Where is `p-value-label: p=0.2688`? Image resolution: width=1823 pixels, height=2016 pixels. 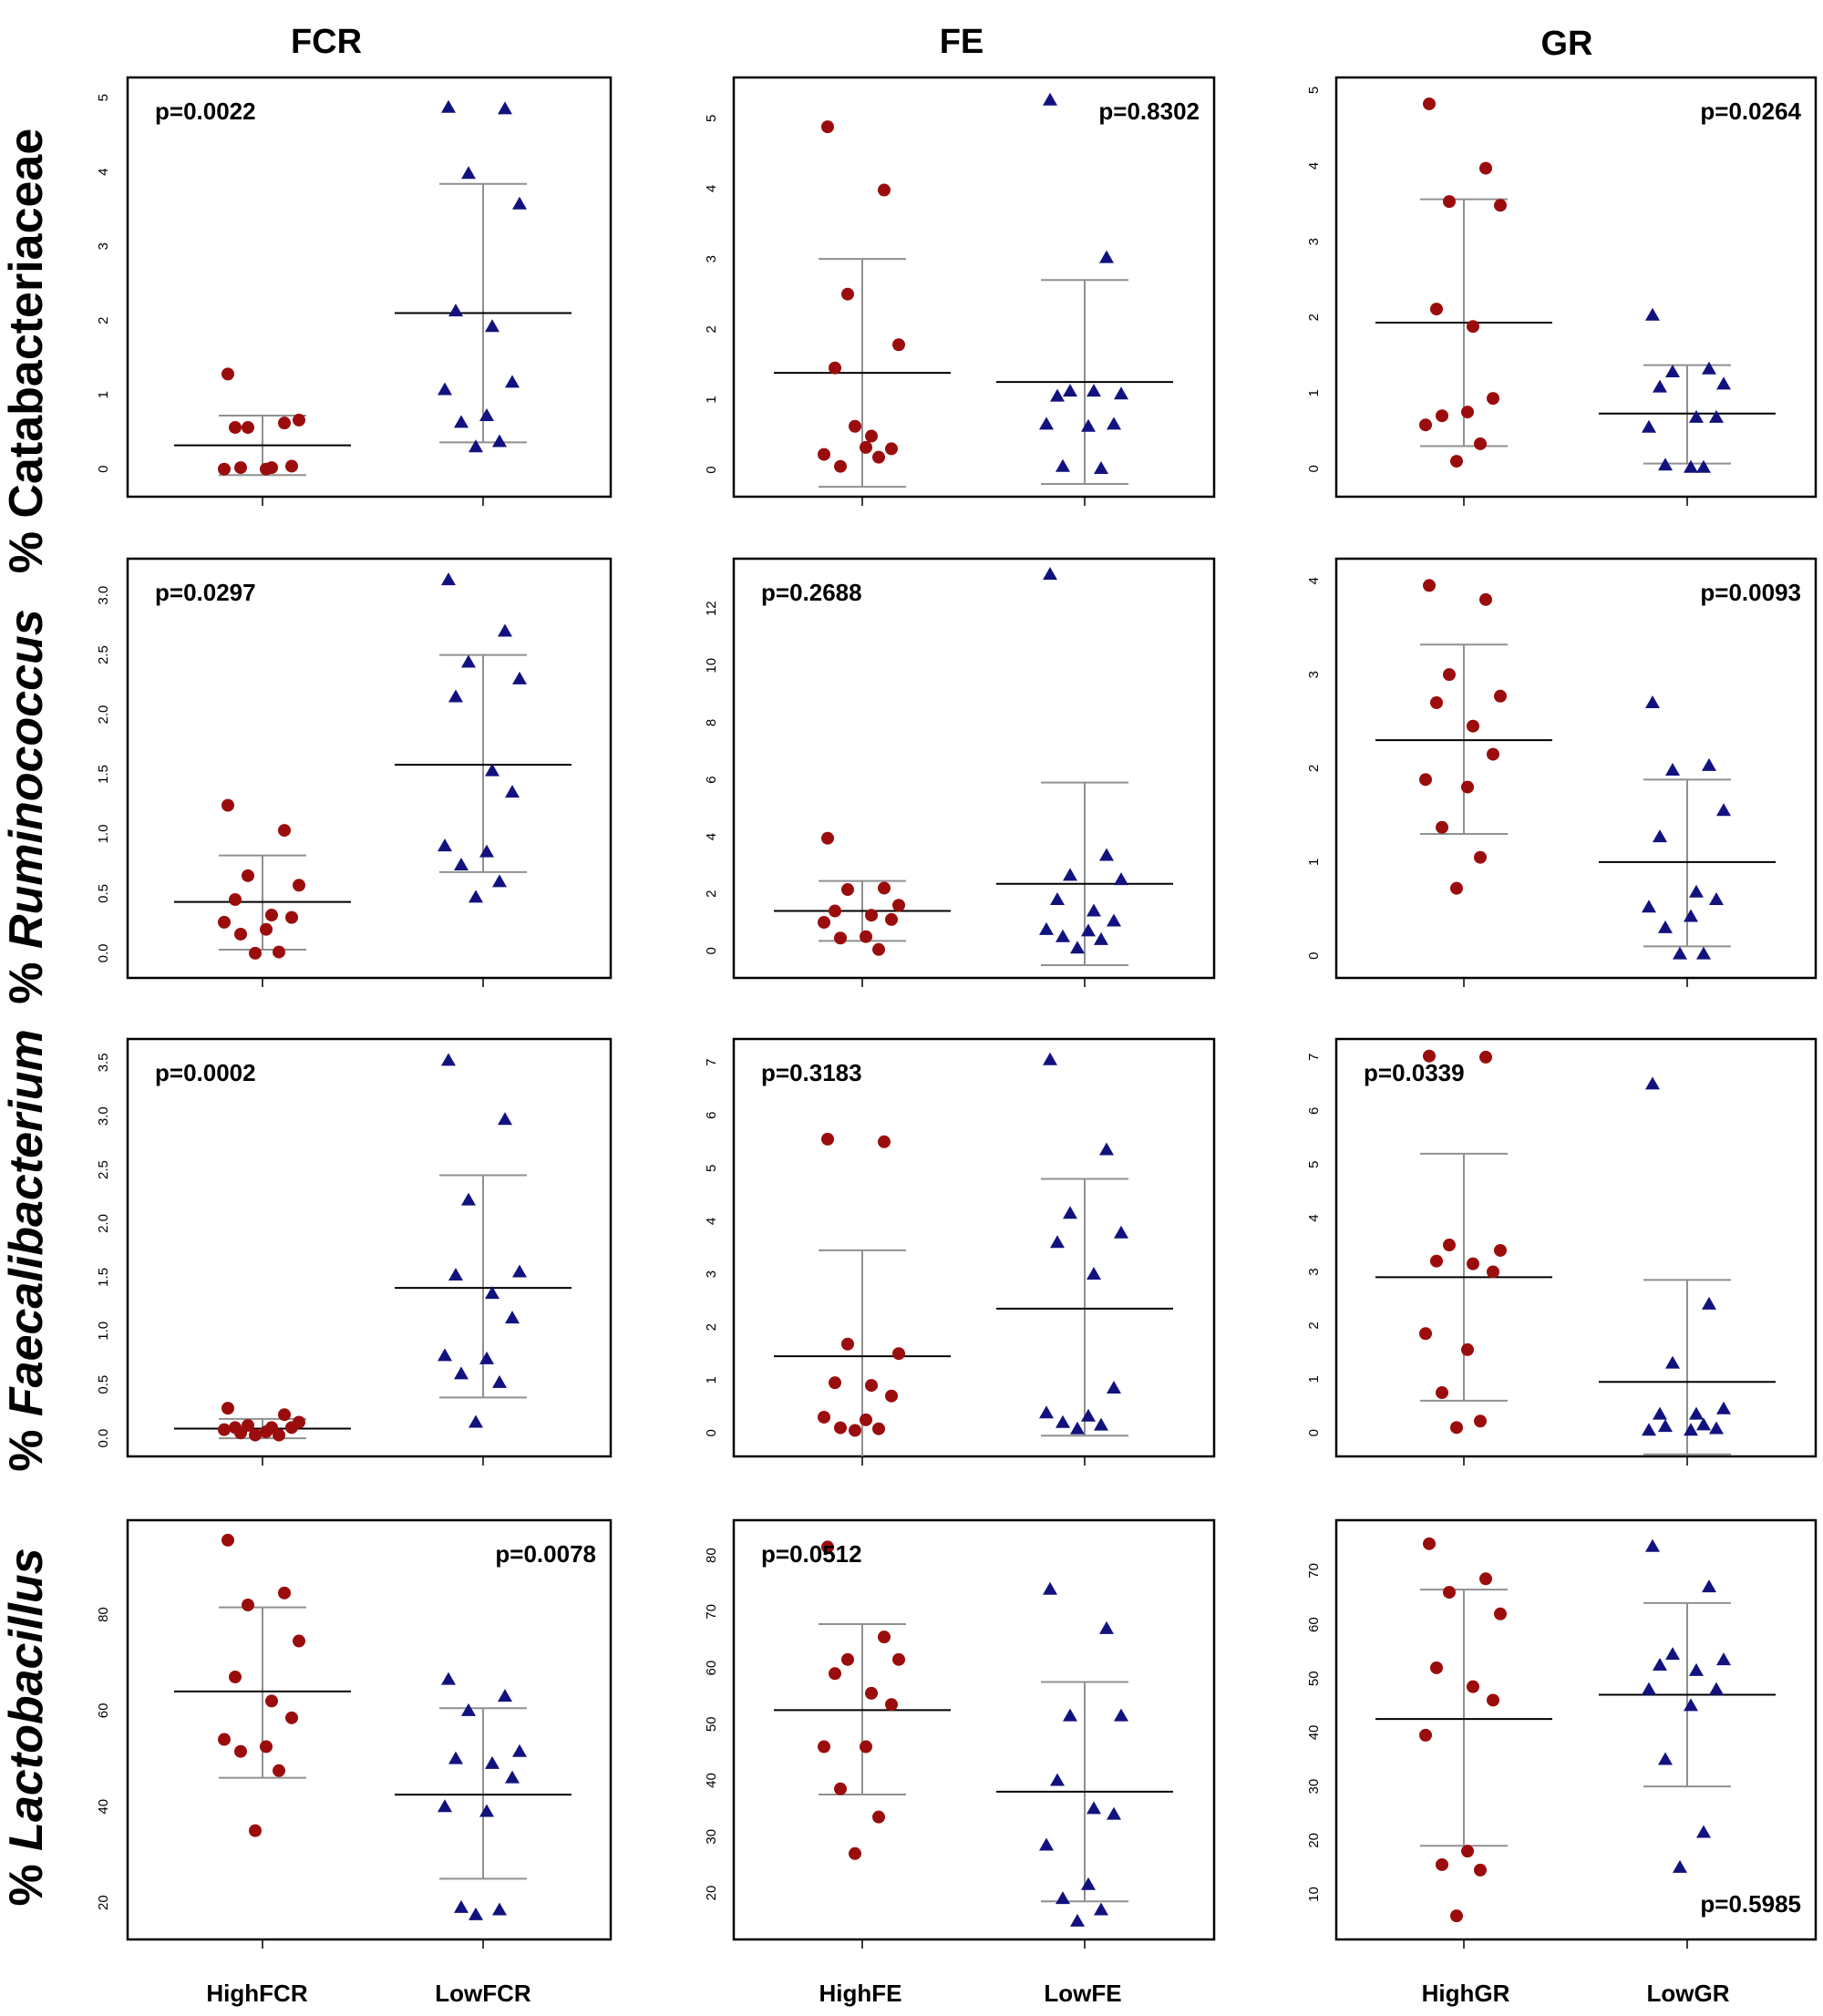 p-value-label: p=0.2688 is located at coordinates (811, 592).